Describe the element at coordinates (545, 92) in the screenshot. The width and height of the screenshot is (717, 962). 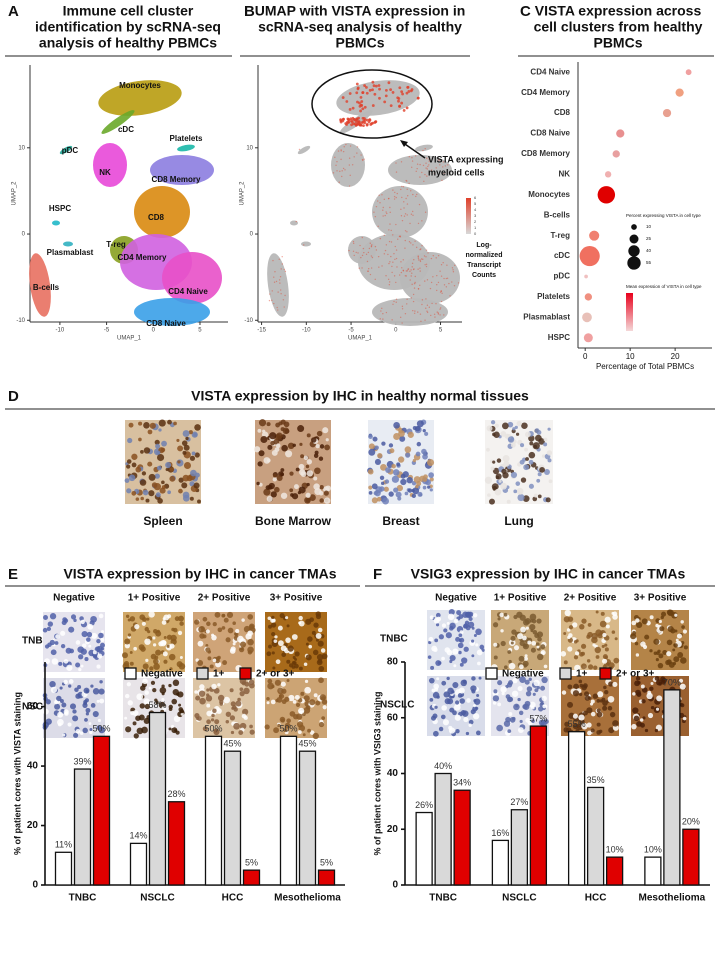
I see `category-label: CD4 Memory` at that location.